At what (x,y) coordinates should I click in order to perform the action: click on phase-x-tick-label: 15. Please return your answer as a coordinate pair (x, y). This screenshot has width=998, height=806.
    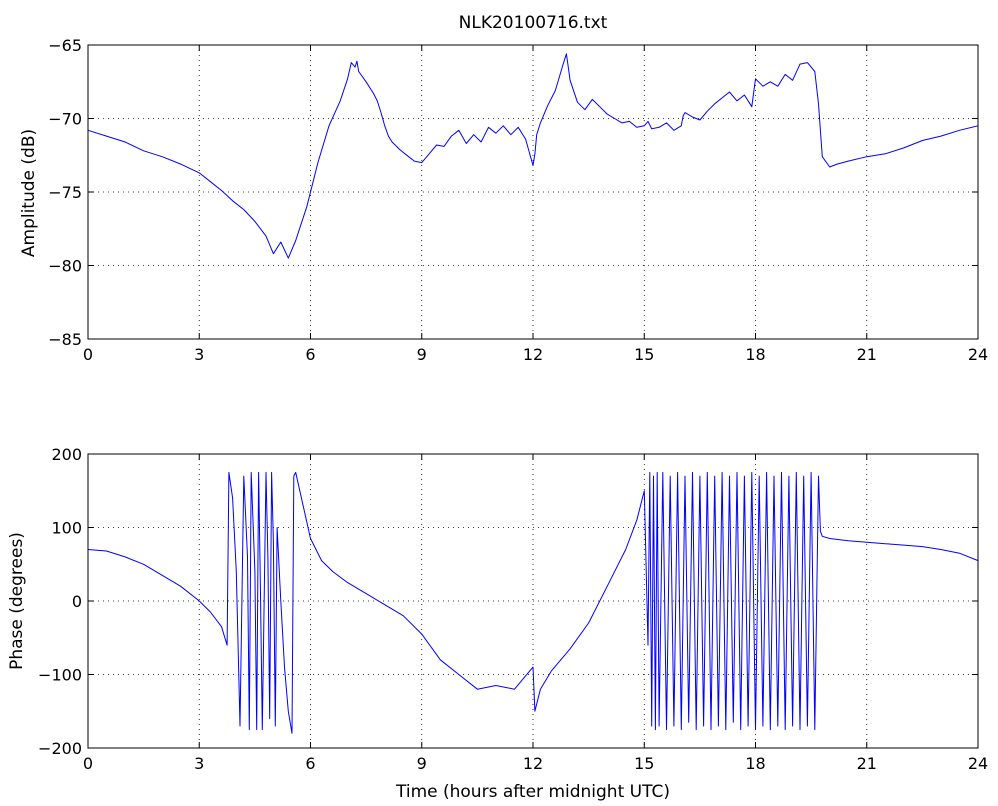
    Looking at the image, I should click on (644, 763).